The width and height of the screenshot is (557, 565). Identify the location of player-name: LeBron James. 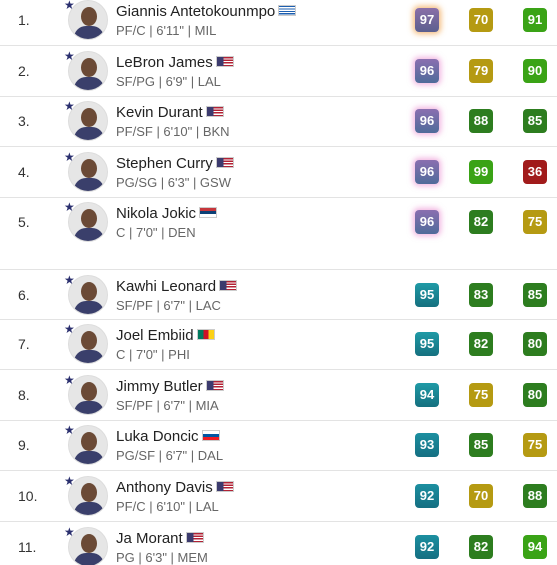
(175, 62).